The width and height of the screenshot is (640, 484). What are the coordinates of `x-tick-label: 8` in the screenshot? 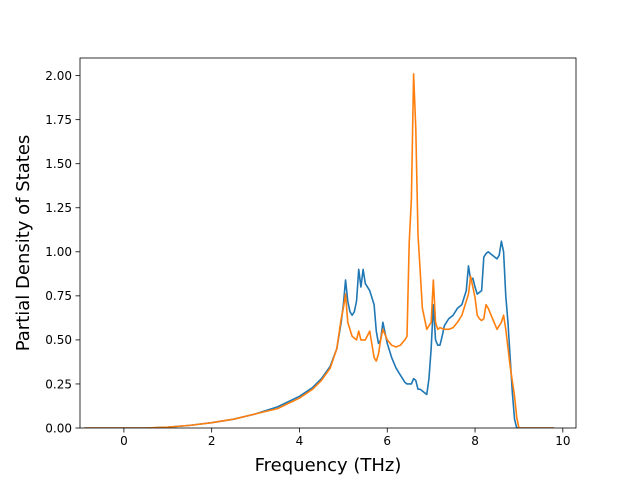 It's located at (475, 441).